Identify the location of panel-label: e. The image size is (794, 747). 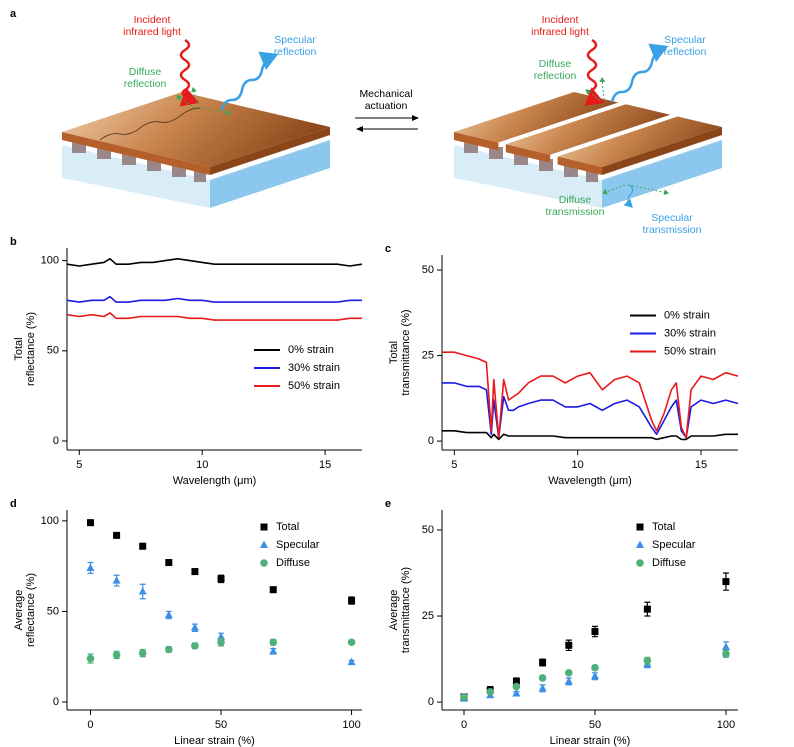
(388, 504).